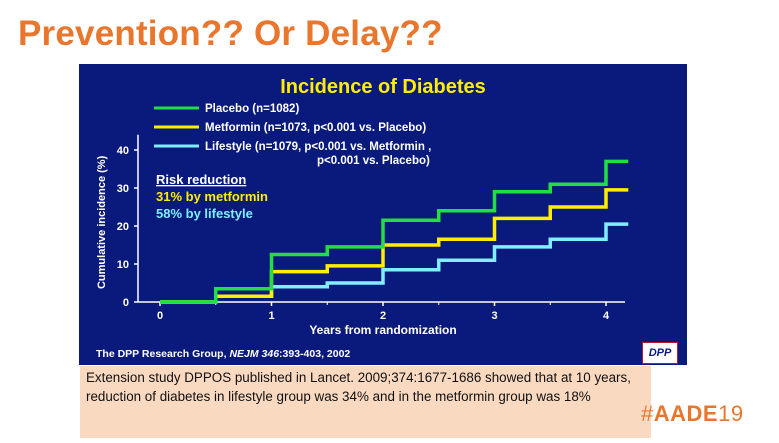  Describe the element at coordinates (252, 109) in the screenshot. I see `legend-label-placebo: Placebo (n=1082)` at that location.